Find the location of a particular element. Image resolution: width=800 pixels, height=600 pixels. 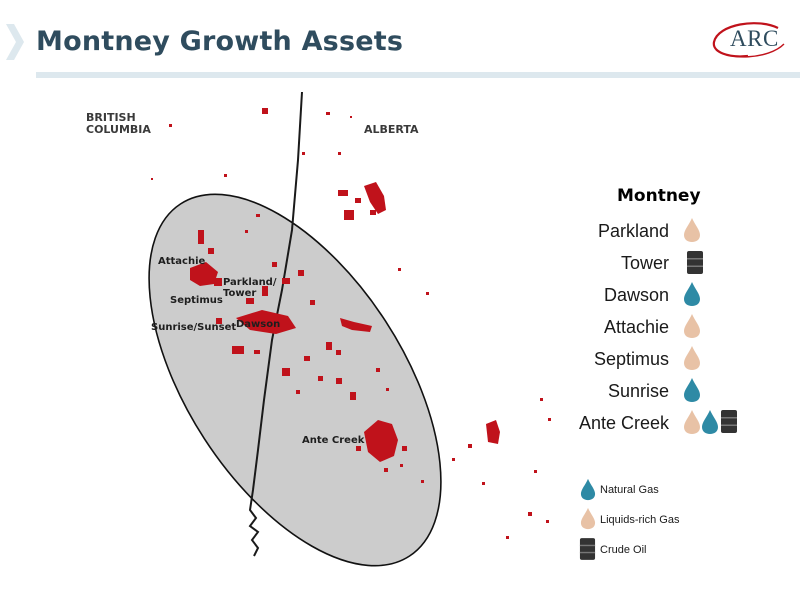

legend-asset-sunrise: Sunrise is located at coordinates (638, 391).